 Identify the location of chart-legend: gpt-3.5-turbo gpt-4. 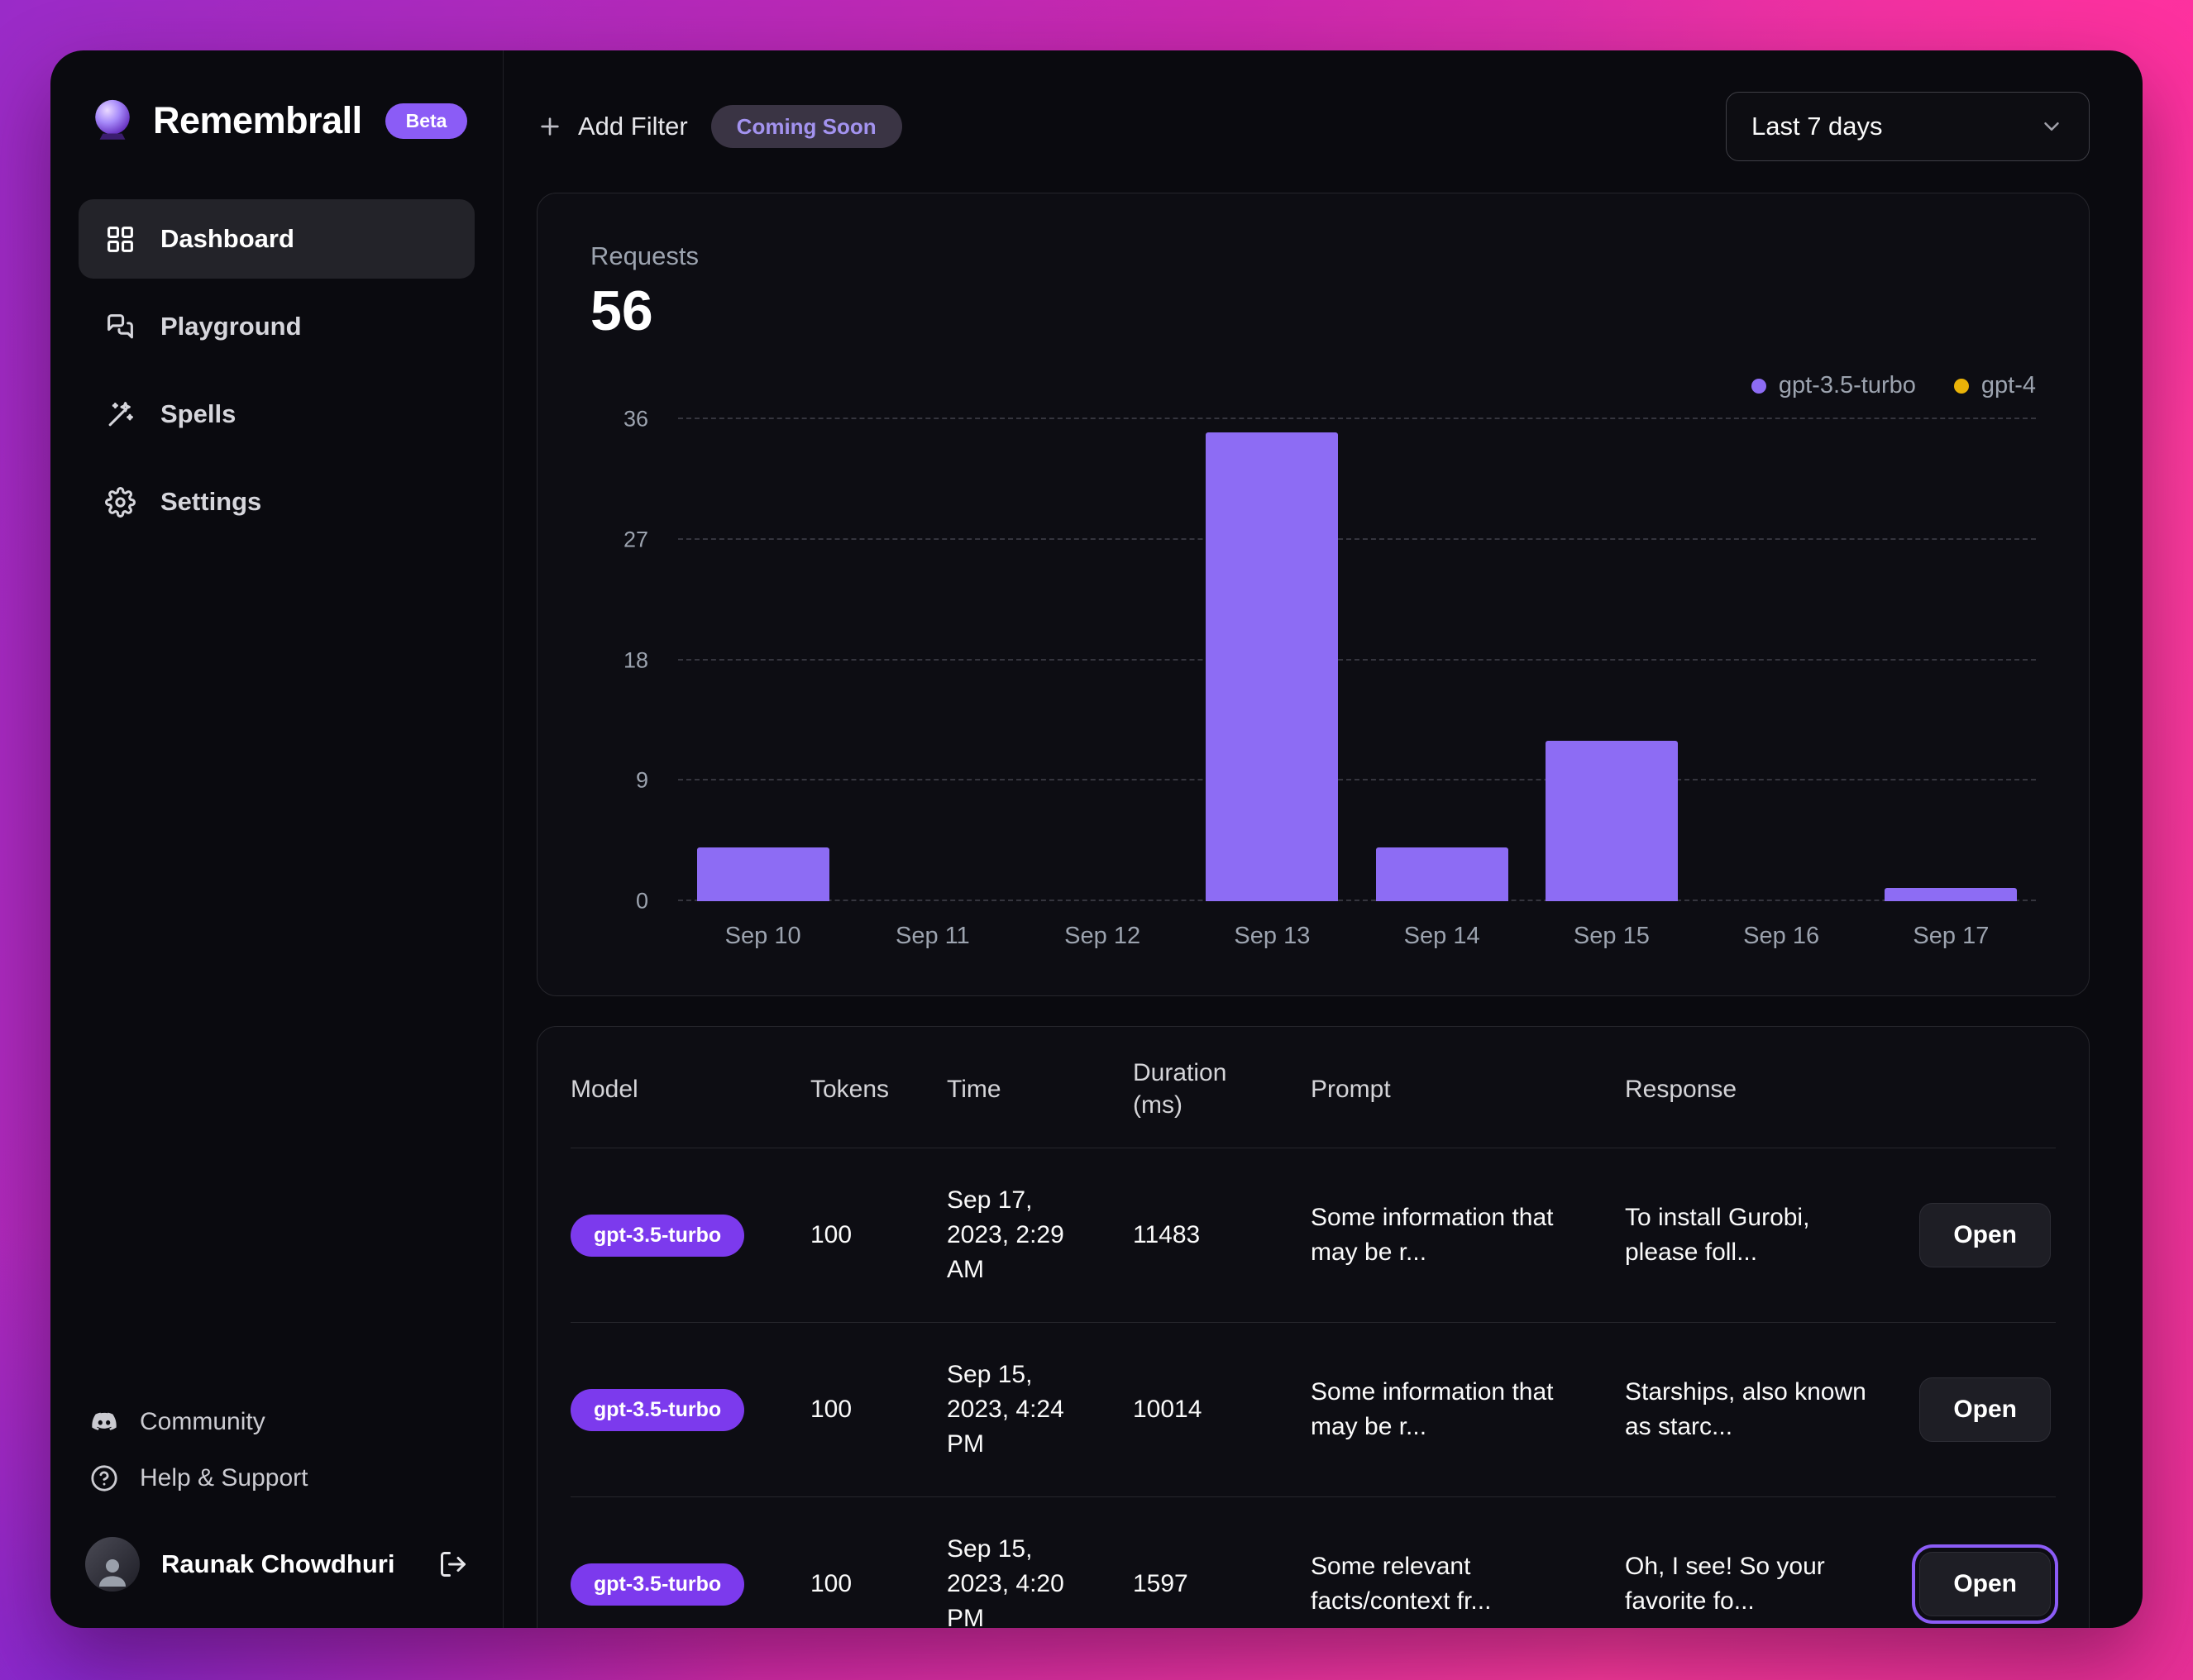
(1313, 385).